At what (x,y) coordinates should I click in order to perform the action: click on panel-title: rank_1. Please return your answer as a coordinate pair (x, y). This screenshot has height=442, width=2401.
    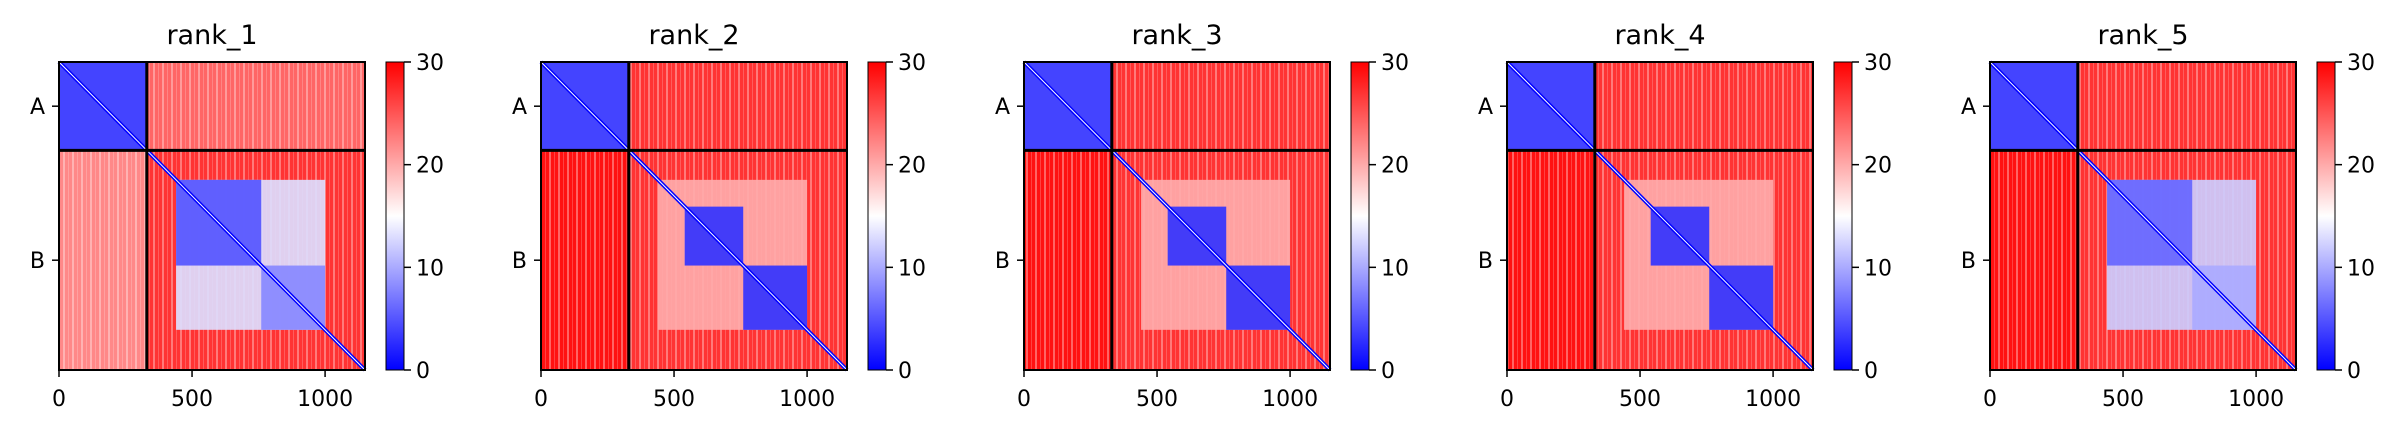
    Looking at the image, I should click on (211, 35).